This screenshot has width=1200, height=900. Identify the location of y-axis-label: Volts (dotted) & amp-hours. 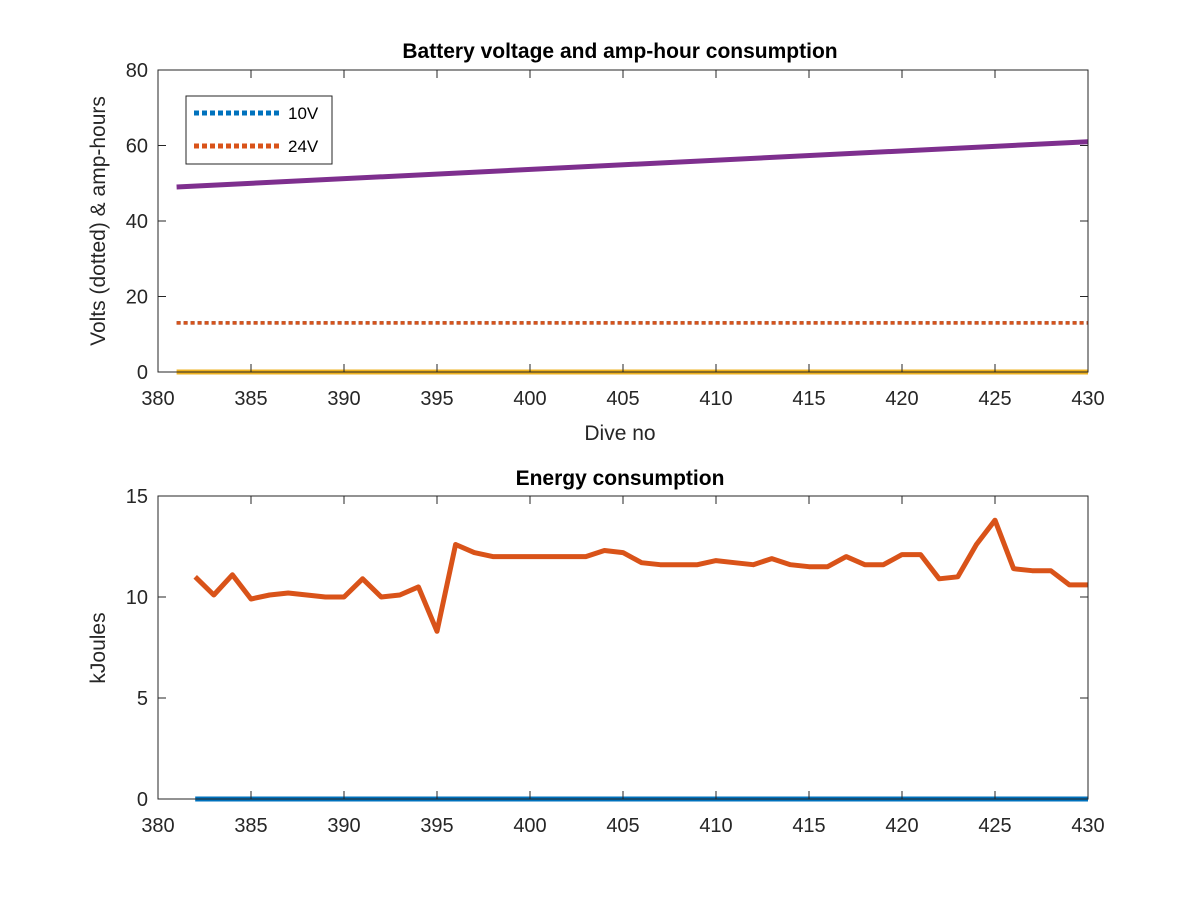
(98, 221).